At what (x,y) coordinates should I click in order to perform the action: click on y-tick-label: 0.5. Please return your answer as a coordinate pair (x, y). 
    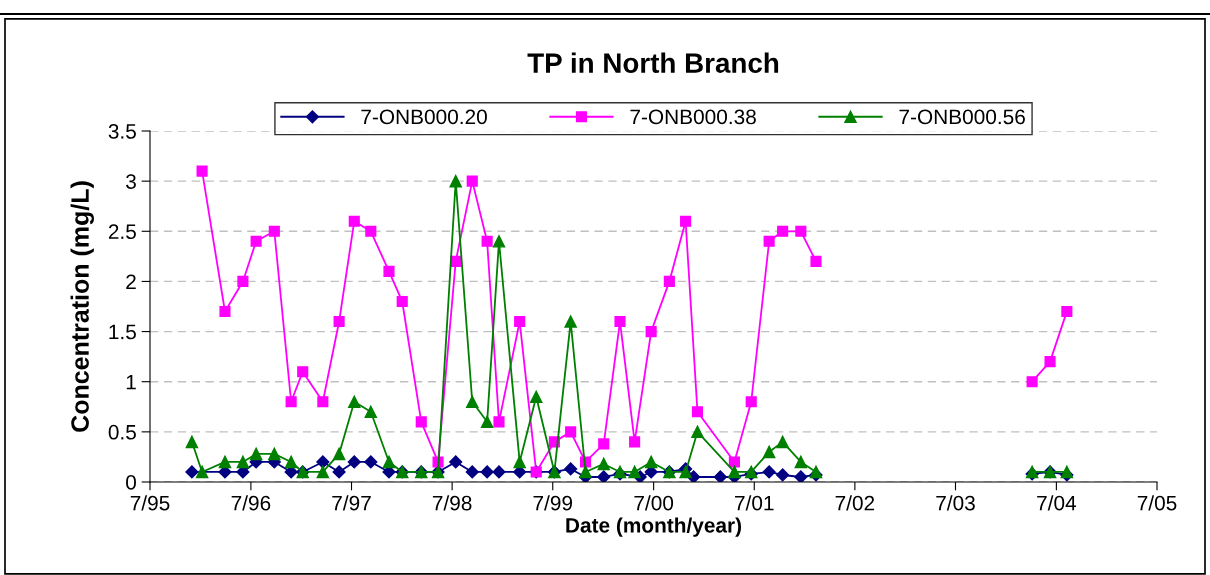
    Looking at the image, I should click on (122, 432).